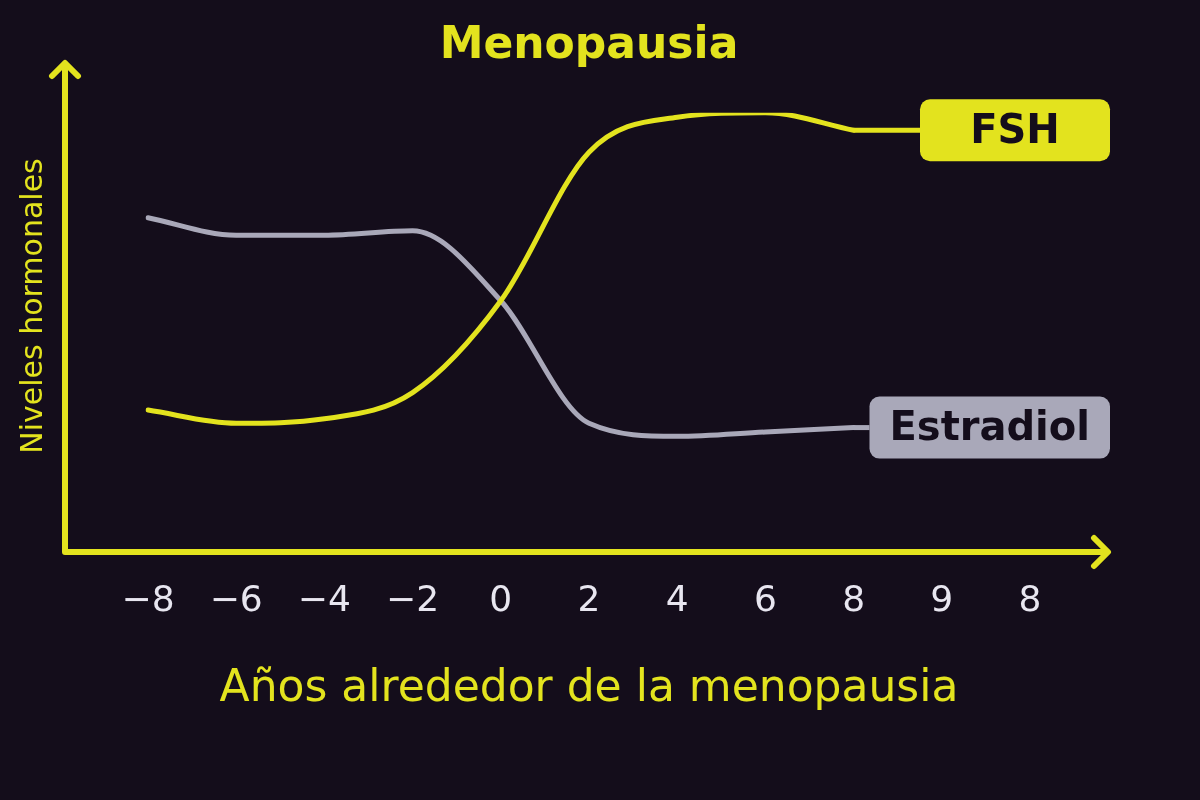 This screenshot has height=800, width=1200. What do you see at coordinates (501, 598) in the screenshot?
I see `x-tick-label: 0` at bounding box center [501, 598].